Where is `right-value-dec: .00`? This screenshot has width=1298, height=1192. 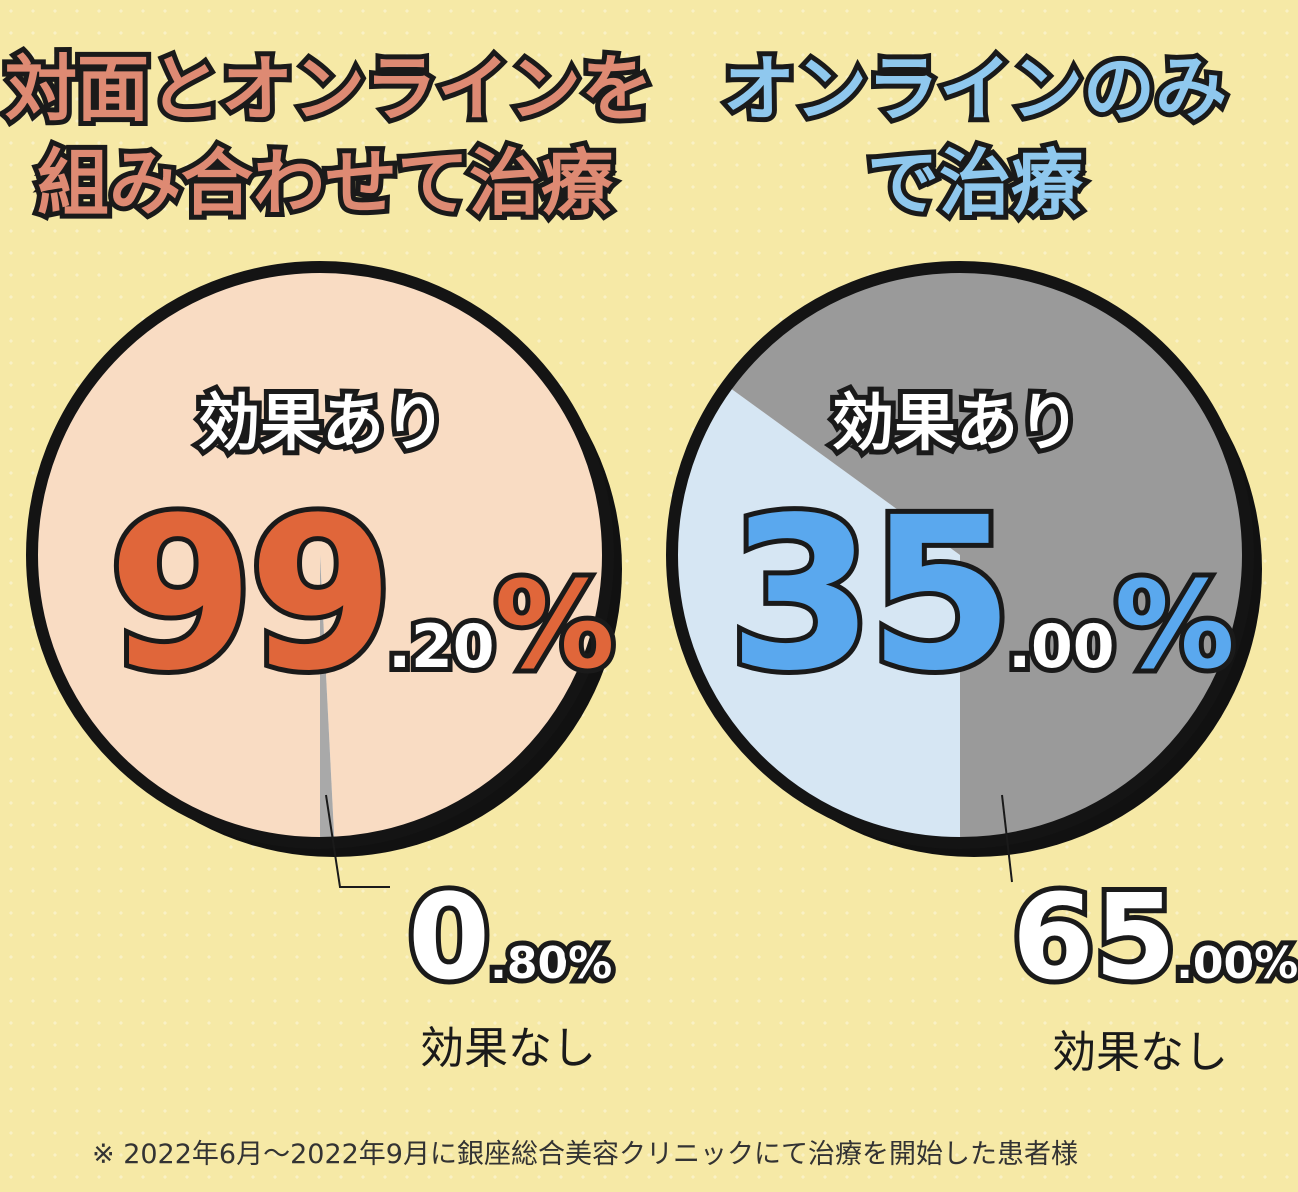
right-value-dec: .00 is located at coordinates (1061, 647).